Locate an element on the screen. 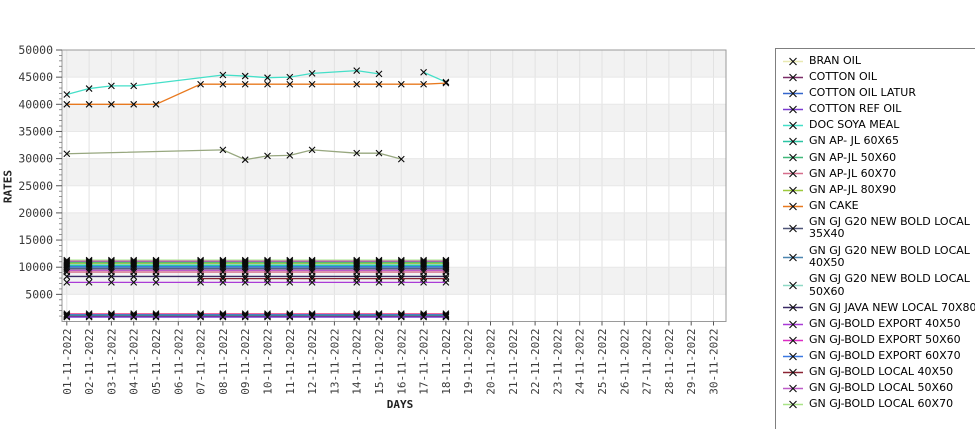  legend-item-label: GN AP-JL 80X90 is located at coordinates (853, 189).